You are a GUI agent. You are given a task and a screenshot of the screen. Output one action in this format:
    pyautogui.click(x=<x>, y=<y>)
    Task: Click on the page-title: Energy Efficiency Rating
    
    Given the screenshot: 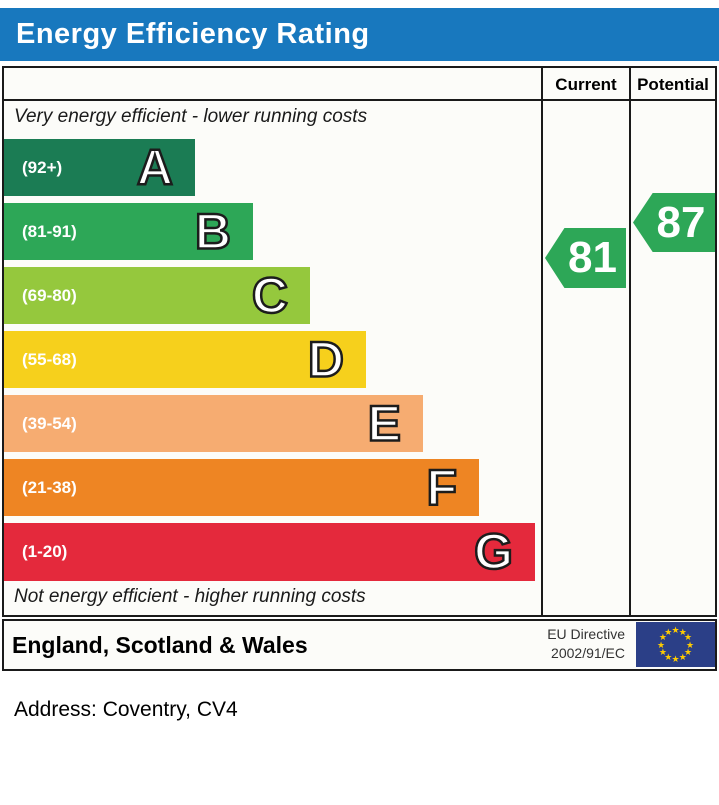 What is the action you would take?
    pyautogui.click(x=193, y=34)
    